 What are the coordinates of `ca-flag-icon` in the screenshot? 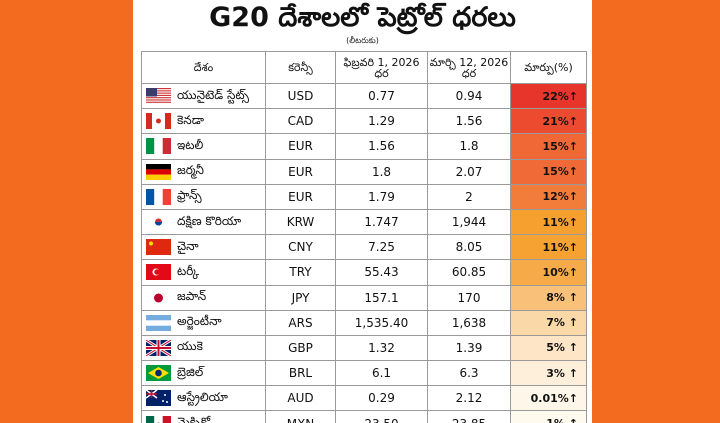 It's located at (158, 121).